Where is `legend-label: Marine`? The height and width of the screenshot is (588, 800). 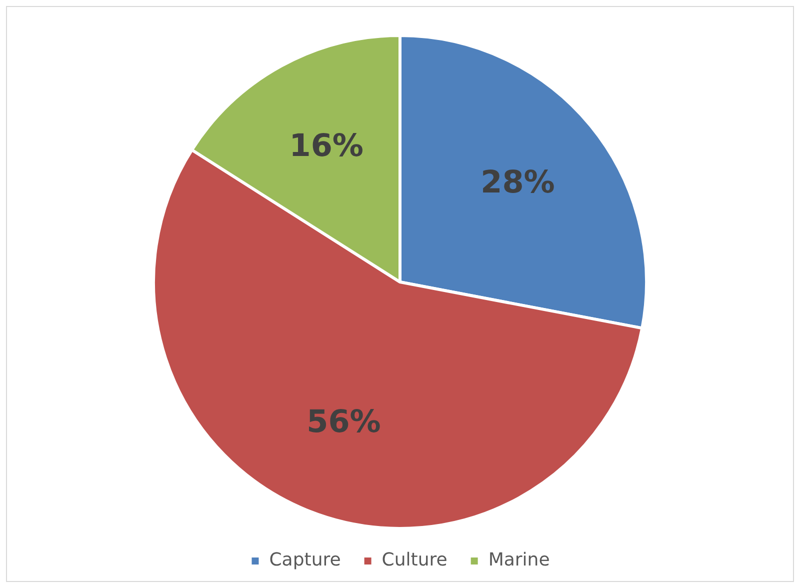
legend-label: Marine is located at coordinates (519, 560).